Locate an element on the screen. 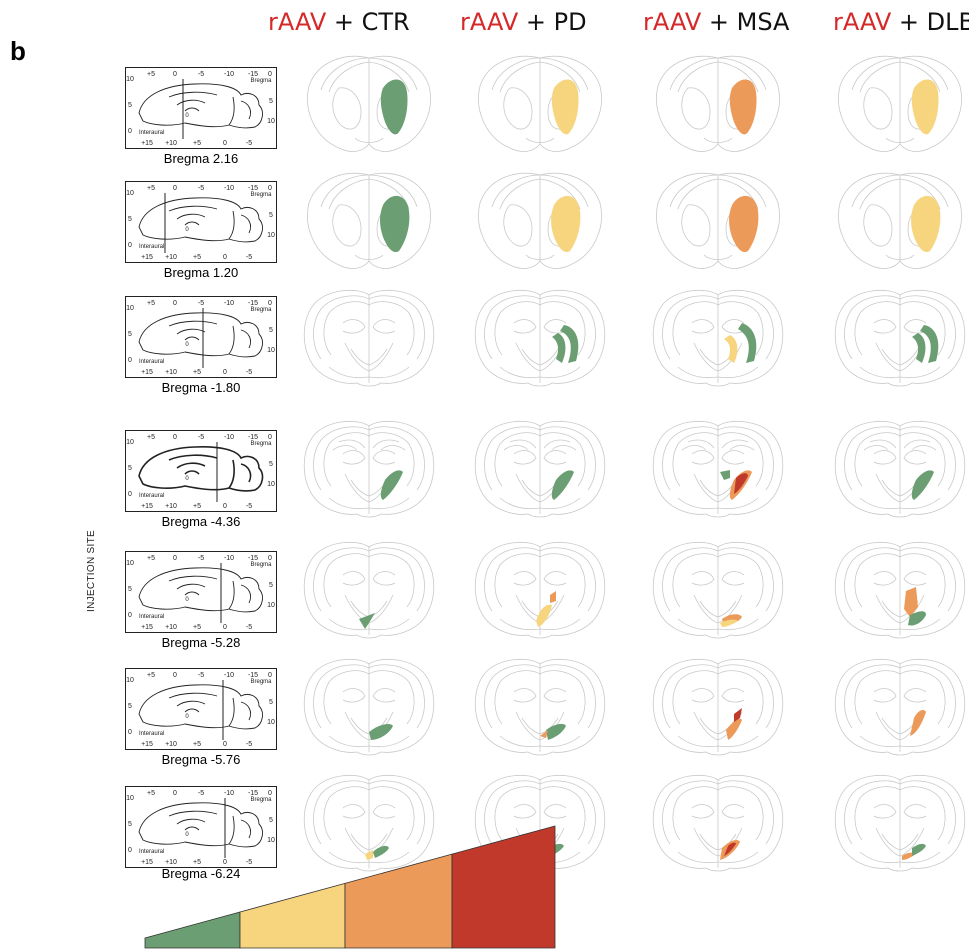  atlas-bottom-tick: +10 is located at coordinates (171, 627).